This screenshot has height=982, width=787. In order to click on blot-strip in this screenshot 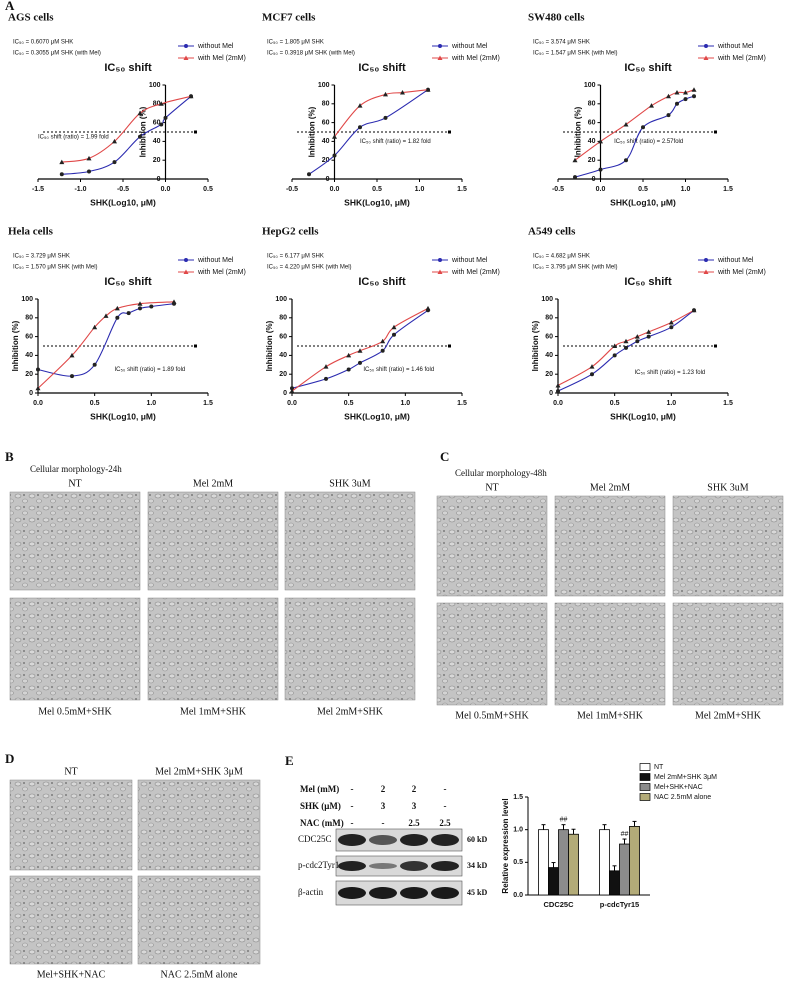, I will do `click(399, 866)`.